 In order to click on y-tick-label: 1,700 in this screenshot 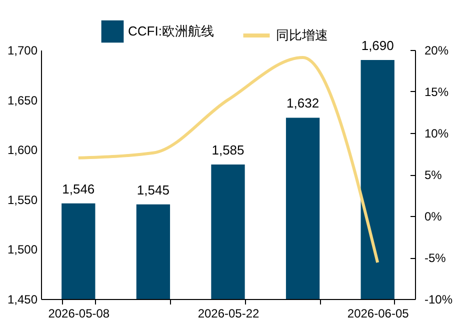, I will do `click(22, 51)`.